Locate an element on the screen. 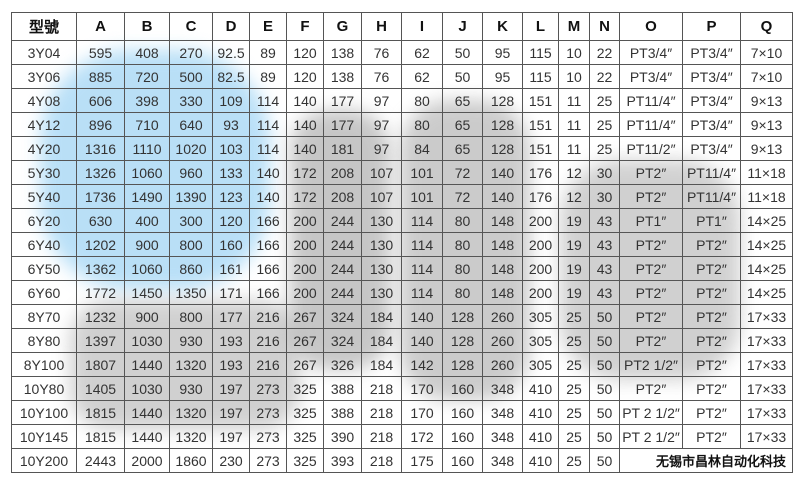  model-cell: 5Y40 is located at coordinates (44, 196).